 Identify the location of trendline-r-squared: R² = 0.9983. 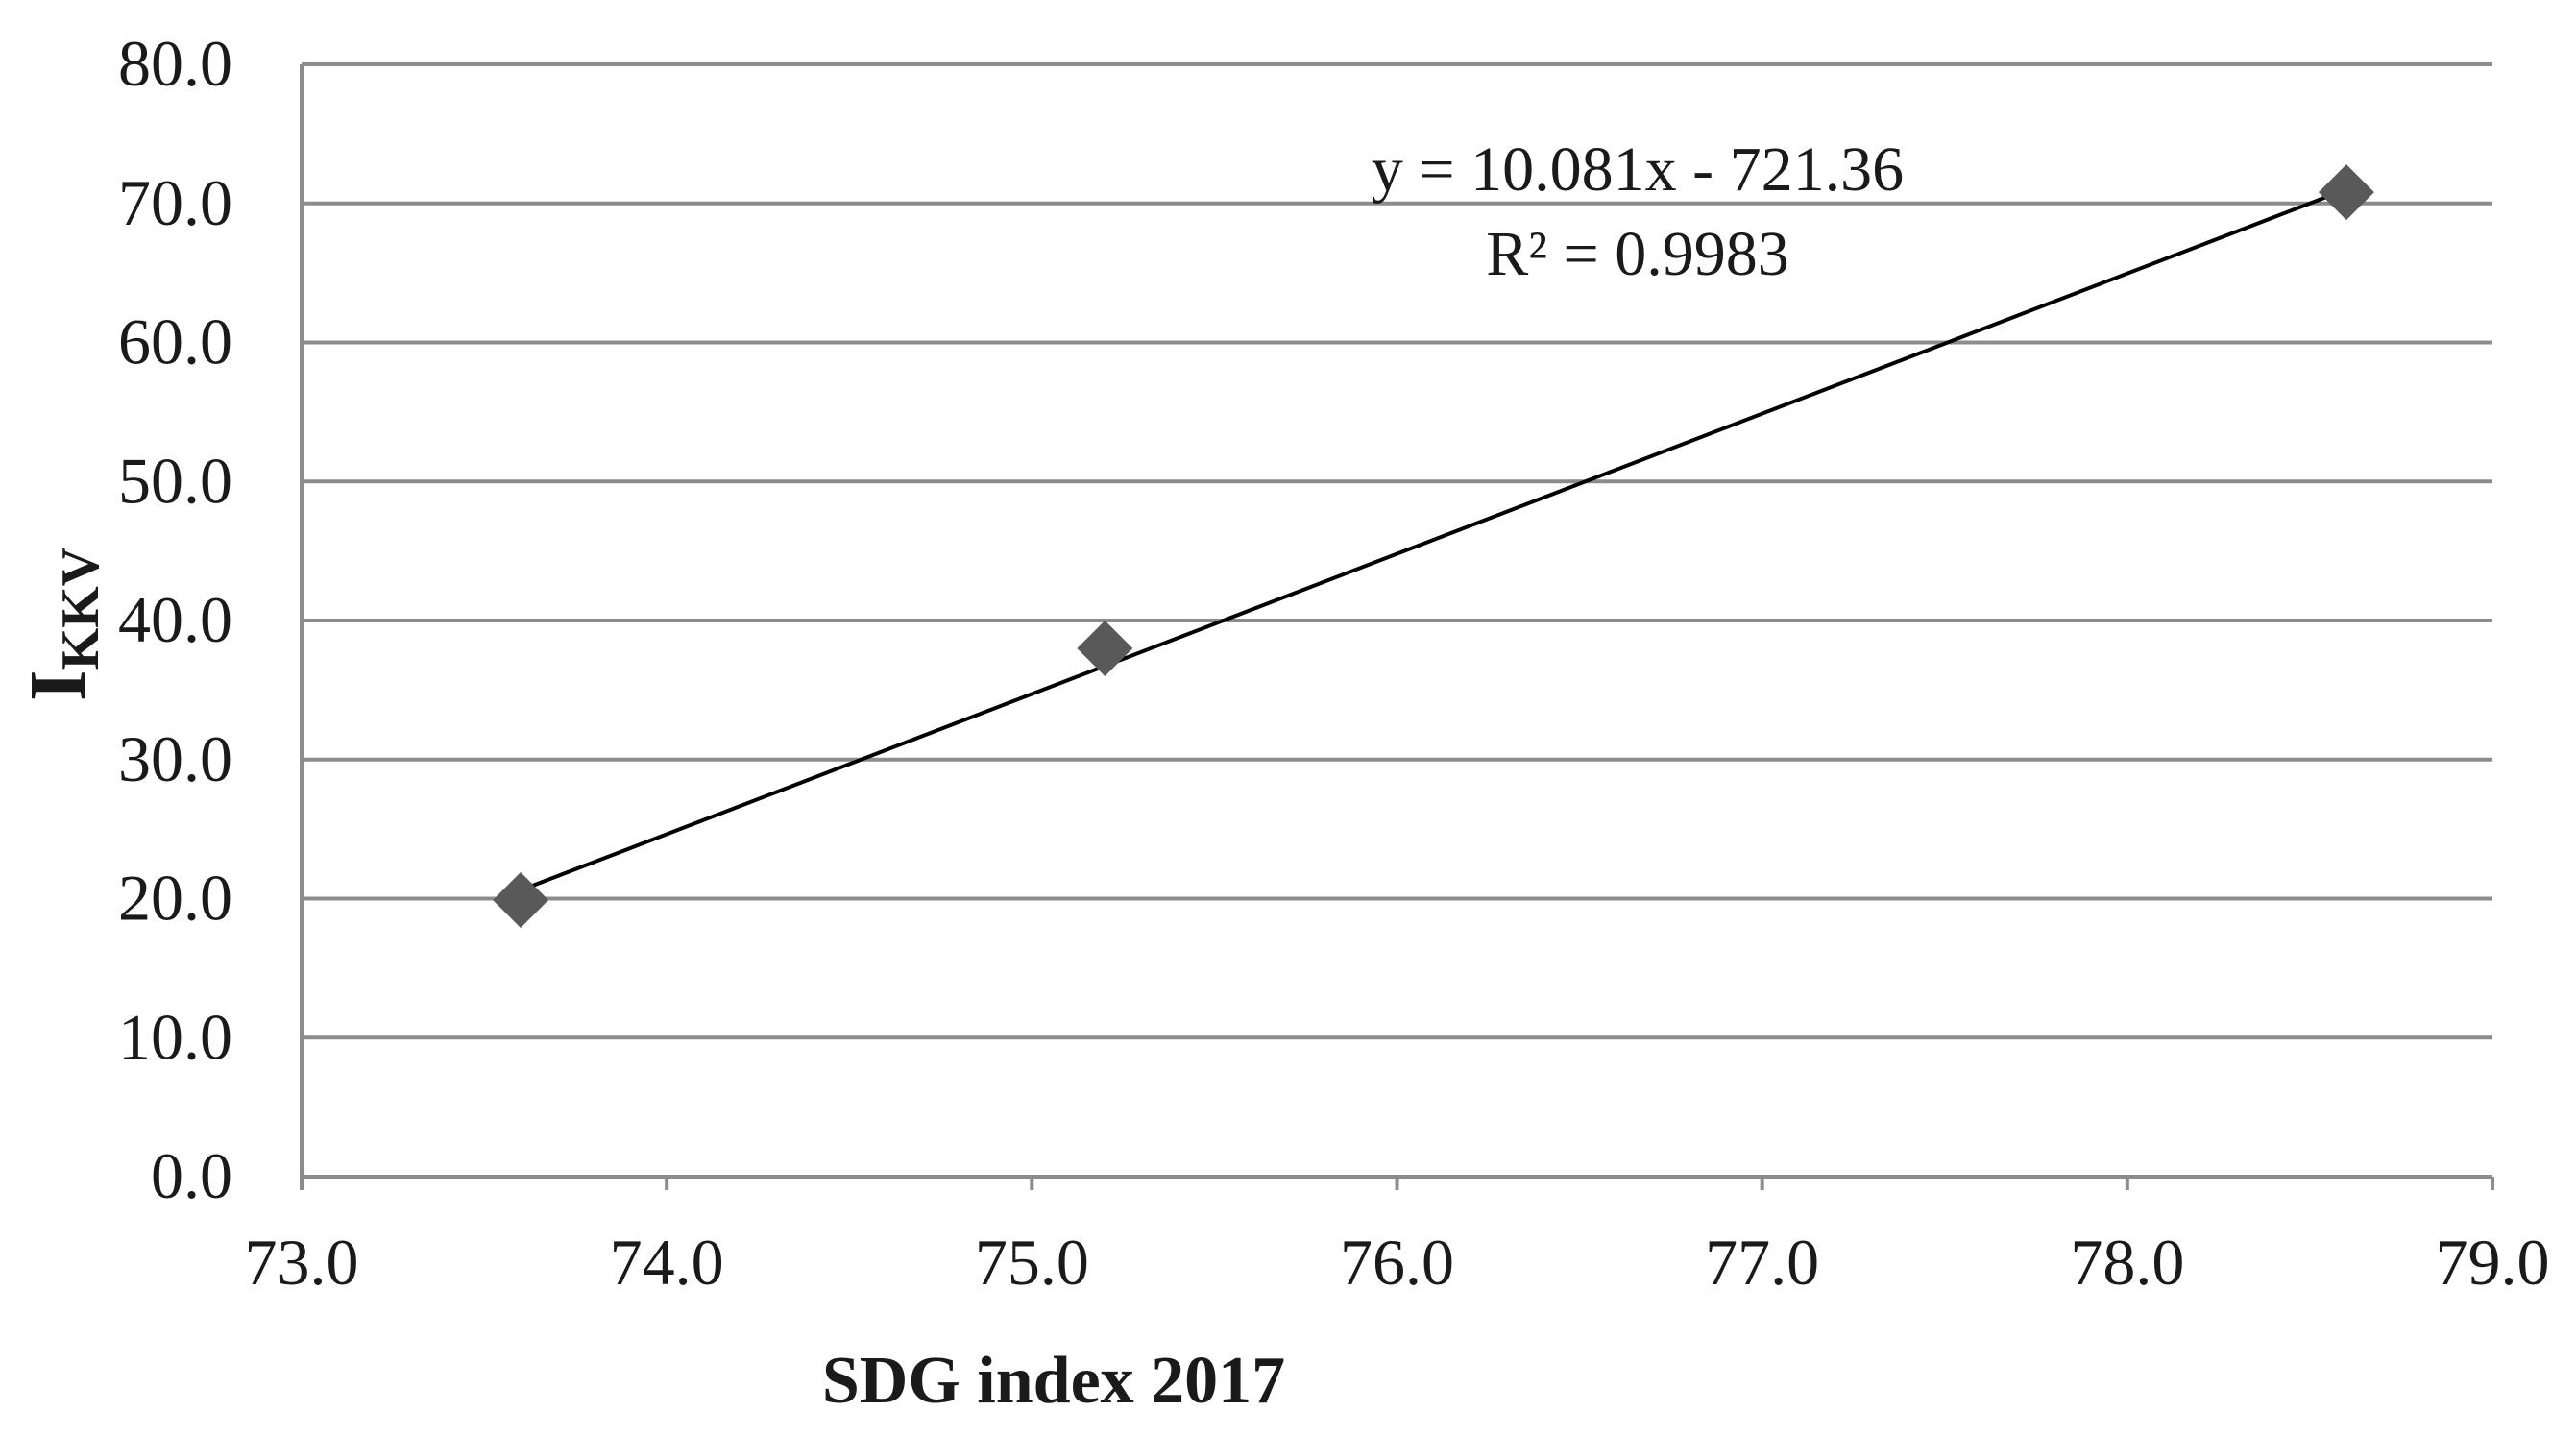
(1637, 254).